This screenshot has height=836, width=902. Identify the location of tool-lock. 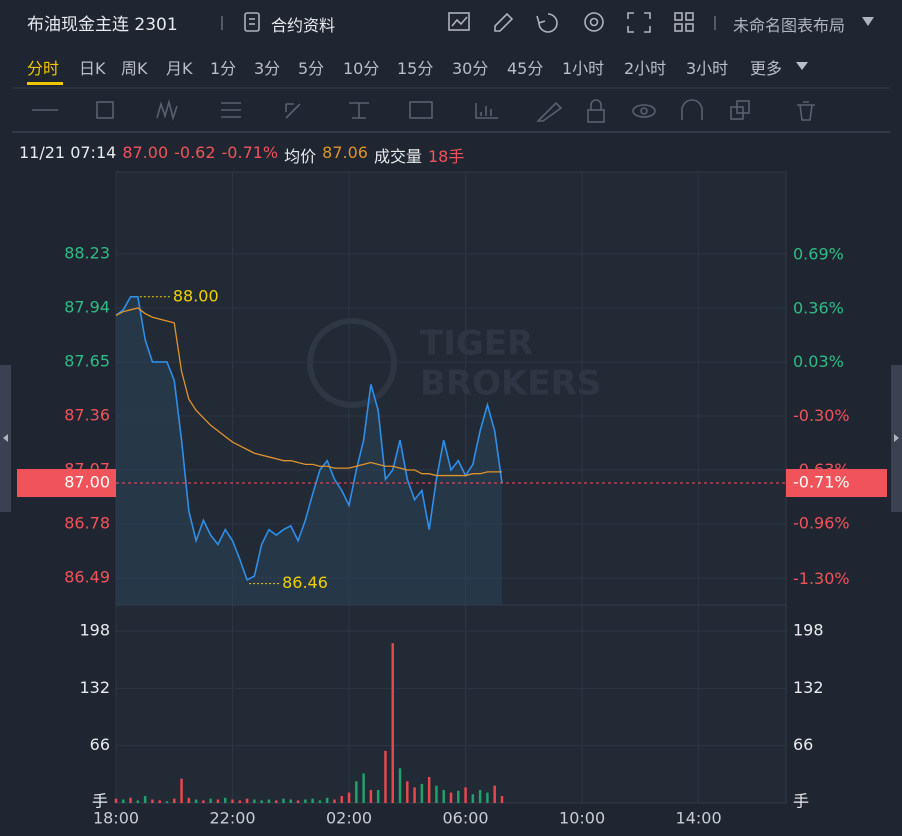
(596, 116).